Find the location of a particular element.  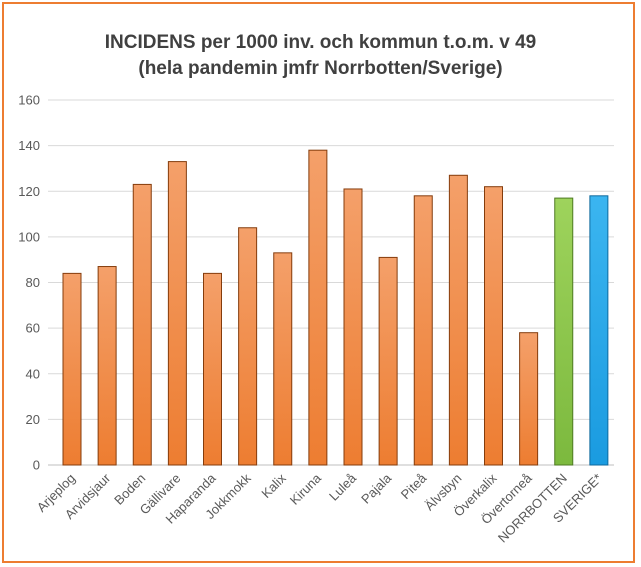

bar-boden is located at coordinates (142, 324).